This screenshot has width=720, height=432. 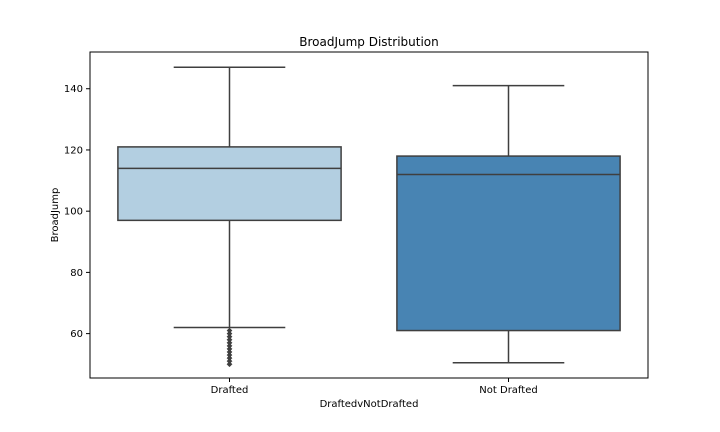 I want to click on y-axis: 60 80 100 120 140, so click(x=77, y=212).